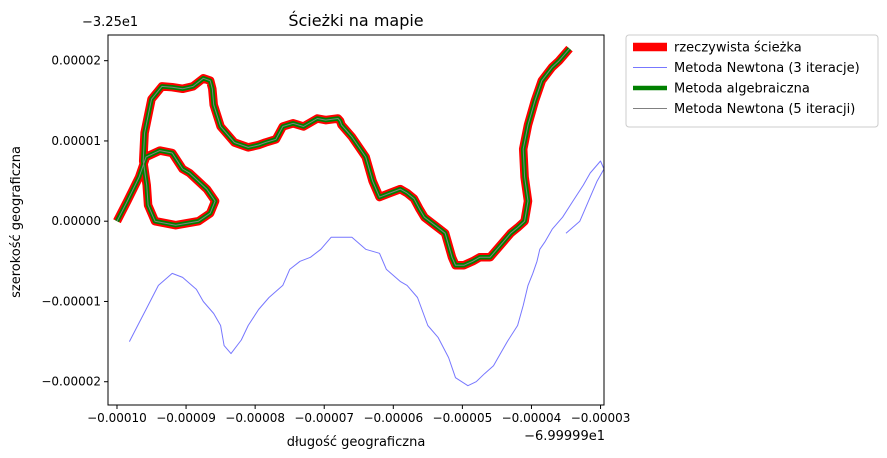  I want to click on legend-frame, so click(752, 81).